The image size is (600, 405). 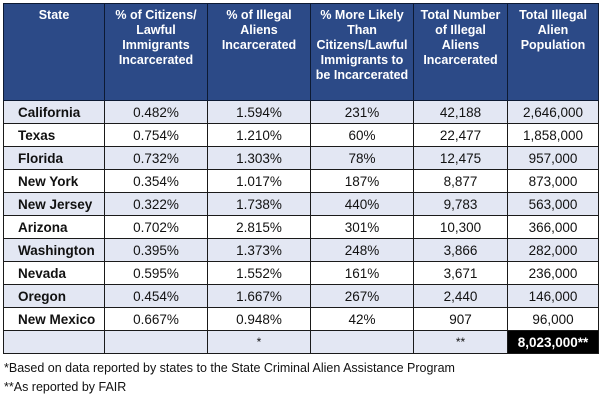 What do you see at coordinates (156, 250) in the screenshot?
I see `table-cell: 0.395%` at bounding box center [156, 250].